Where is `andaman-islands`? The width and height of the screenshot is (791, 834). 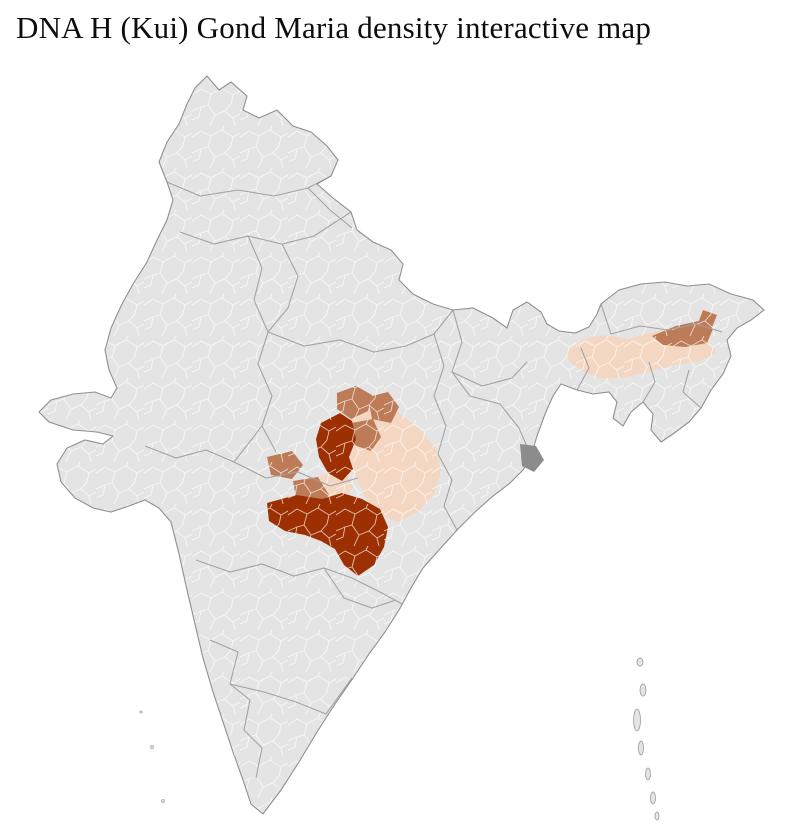 andaman-islands is located at coordinates (646, 739).